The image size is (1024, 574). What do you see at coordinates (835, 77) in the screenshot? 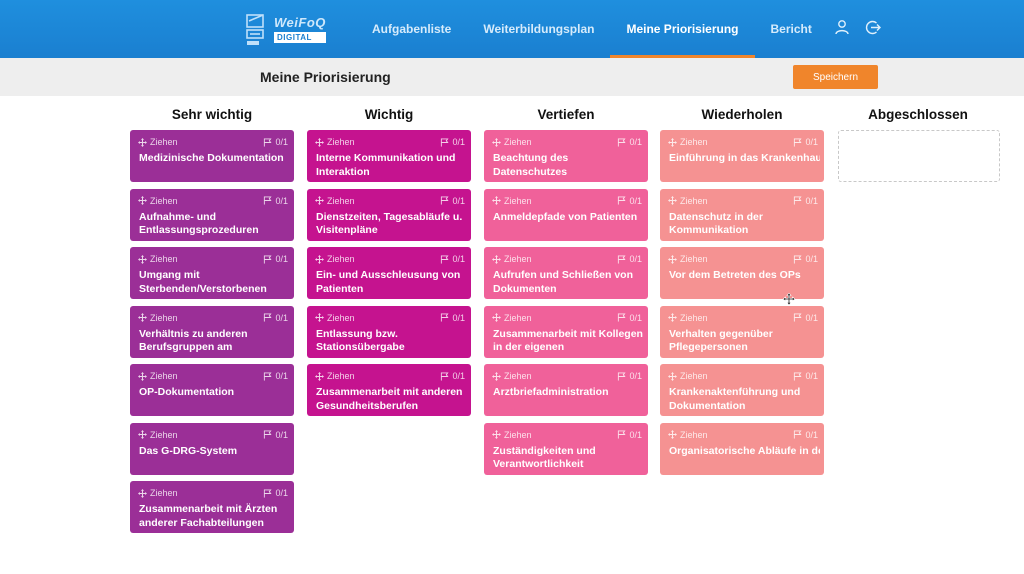
I see `save-button: Speichern` at bounding box center [835, 77].